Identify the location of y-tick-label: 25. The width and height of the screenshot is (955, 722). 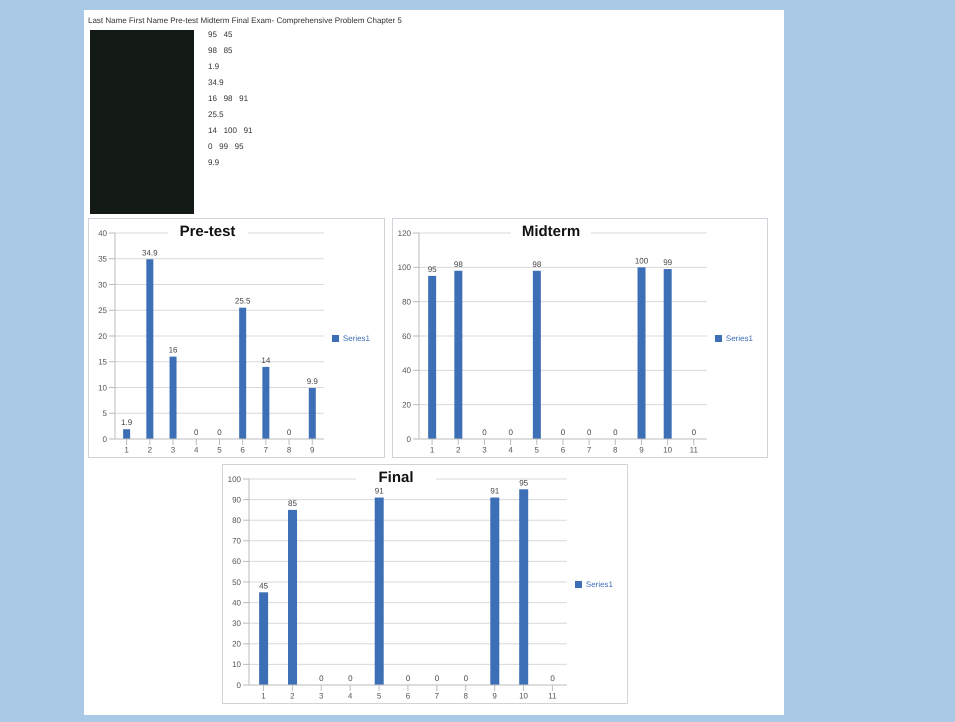
(103, 311).